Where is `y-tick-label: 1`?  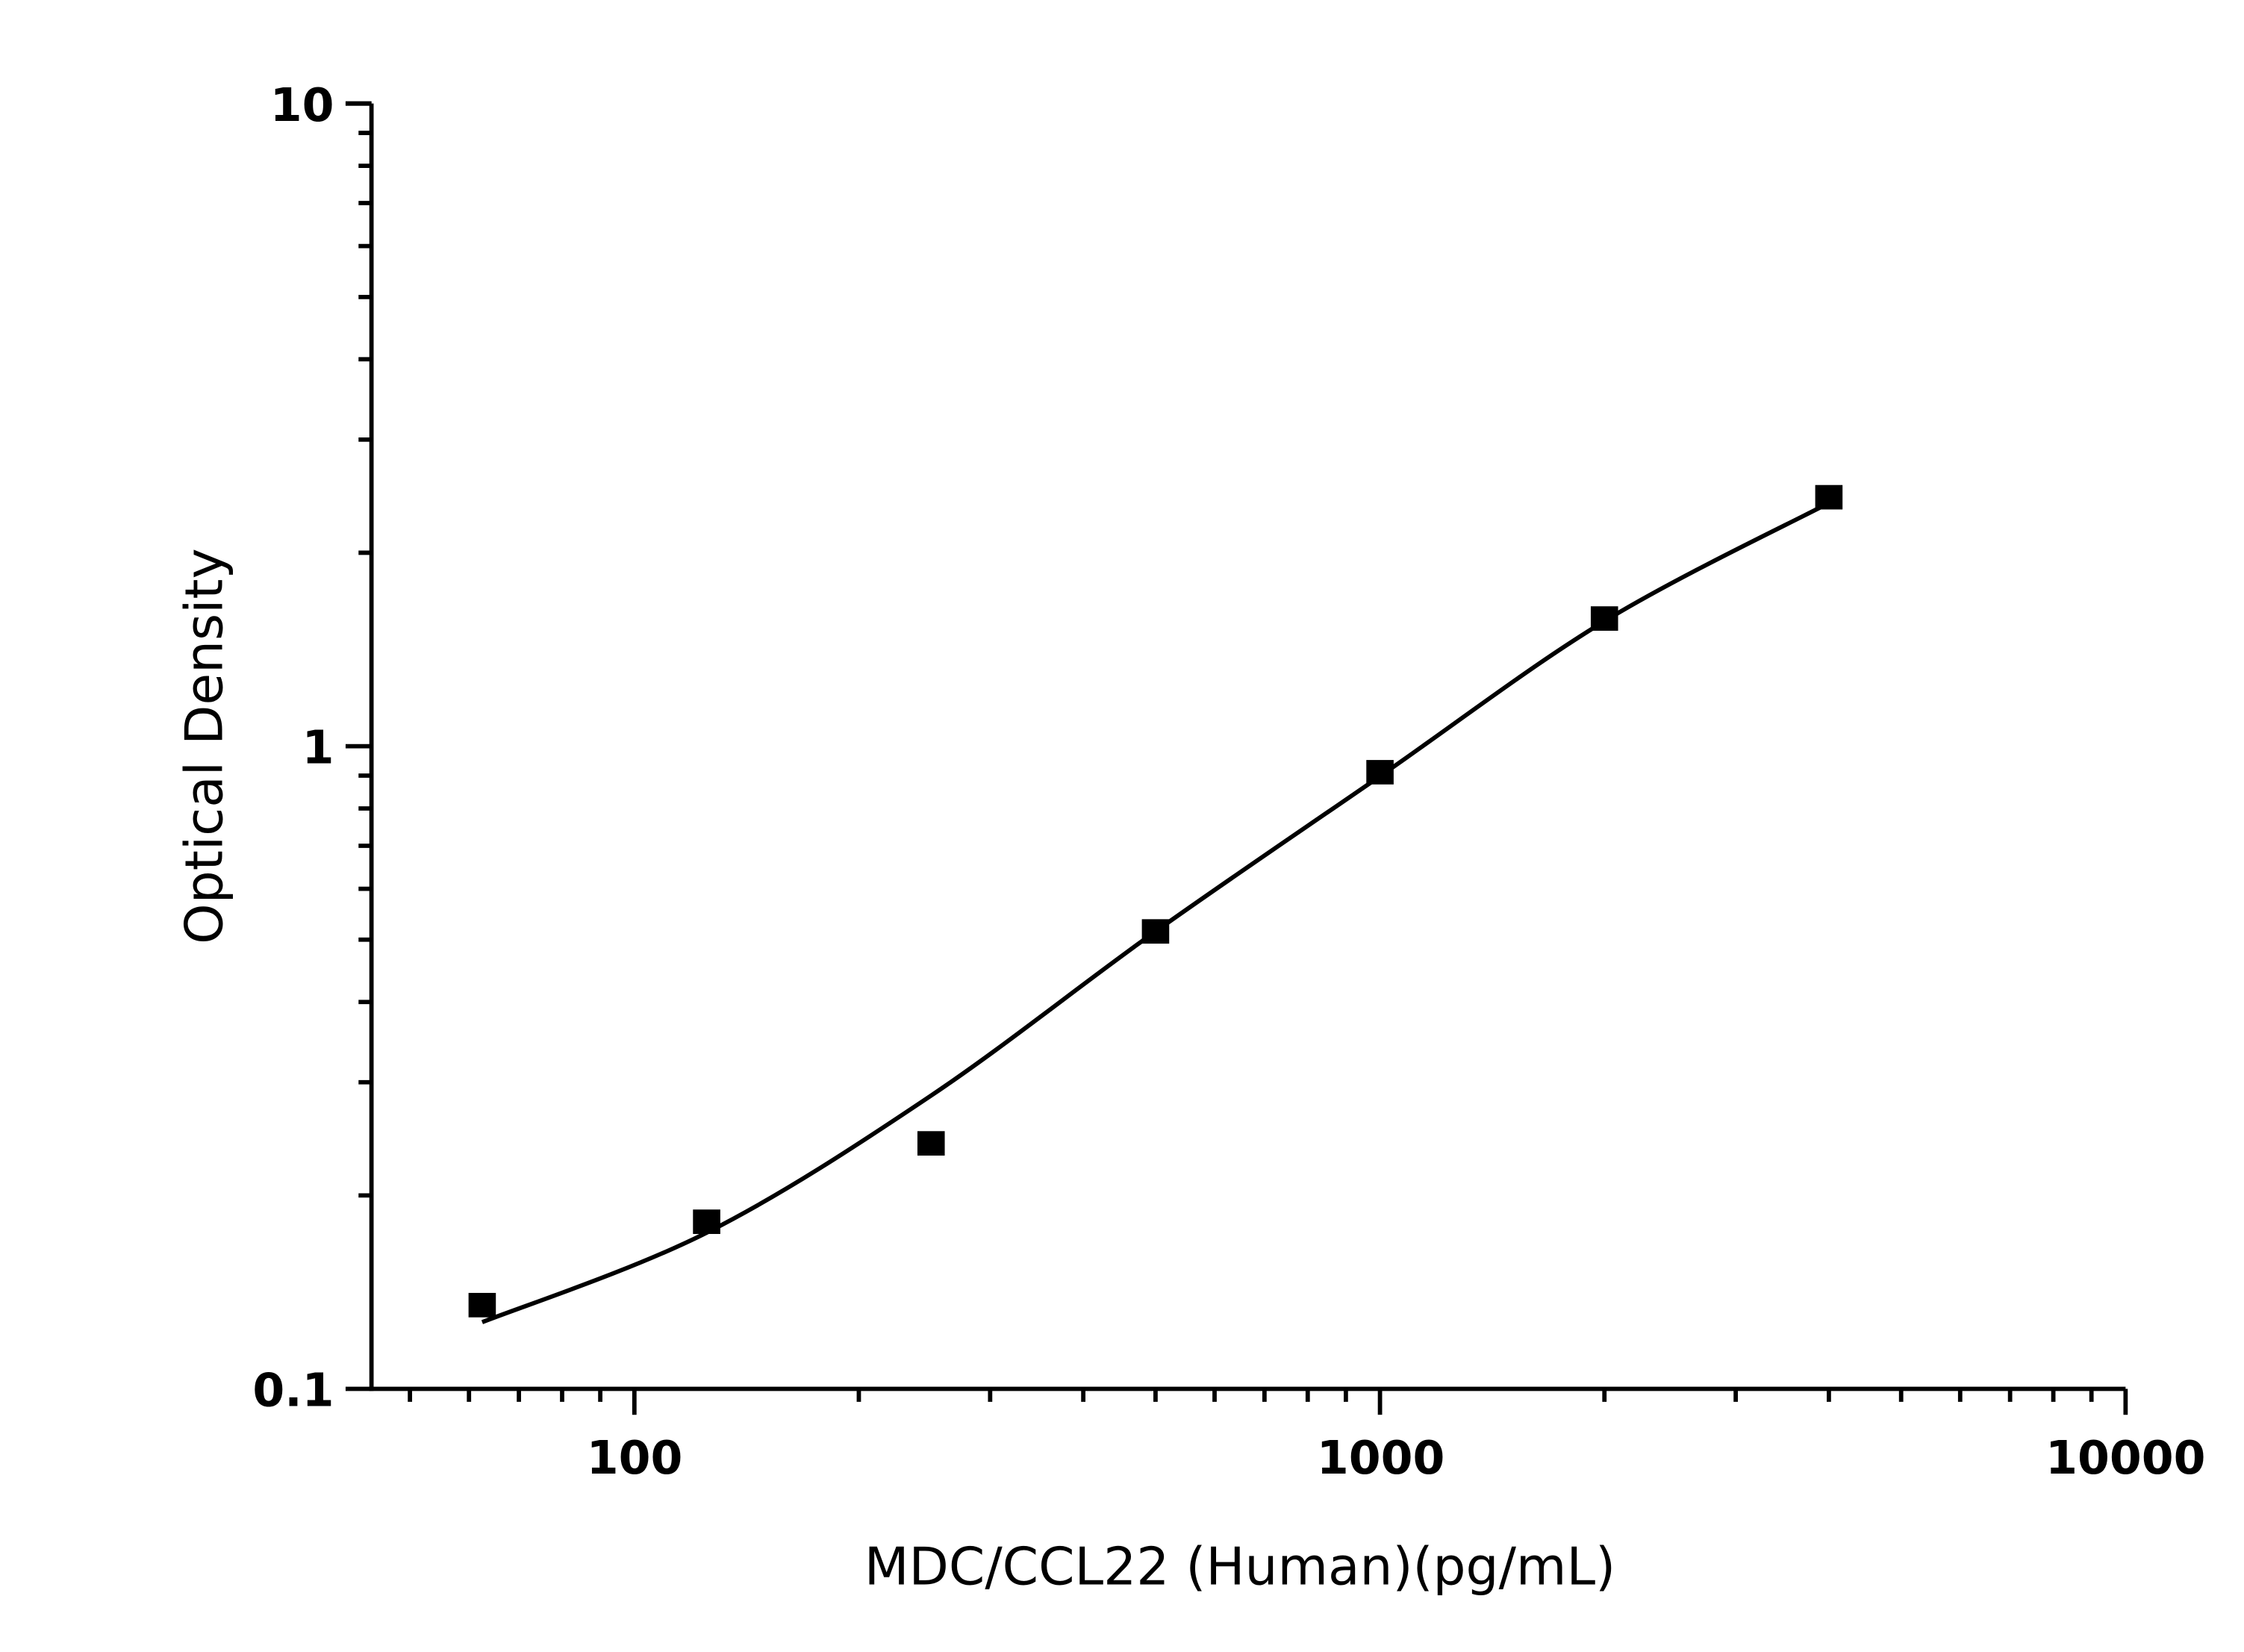 y-tick-label: 1 is located at coordinates (318, 748).